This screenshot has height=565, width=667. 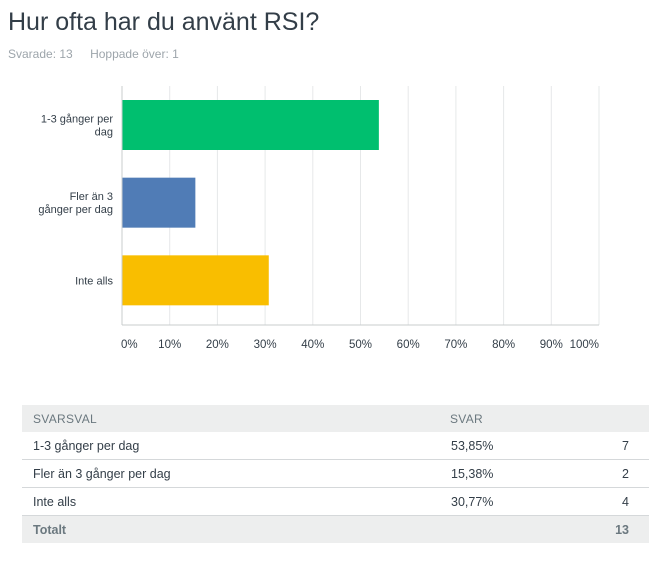 What do you see at coordinates (503, 446) in the screenshot?
I see `row-percent: 53,85%` at bounding box center [503, 446].